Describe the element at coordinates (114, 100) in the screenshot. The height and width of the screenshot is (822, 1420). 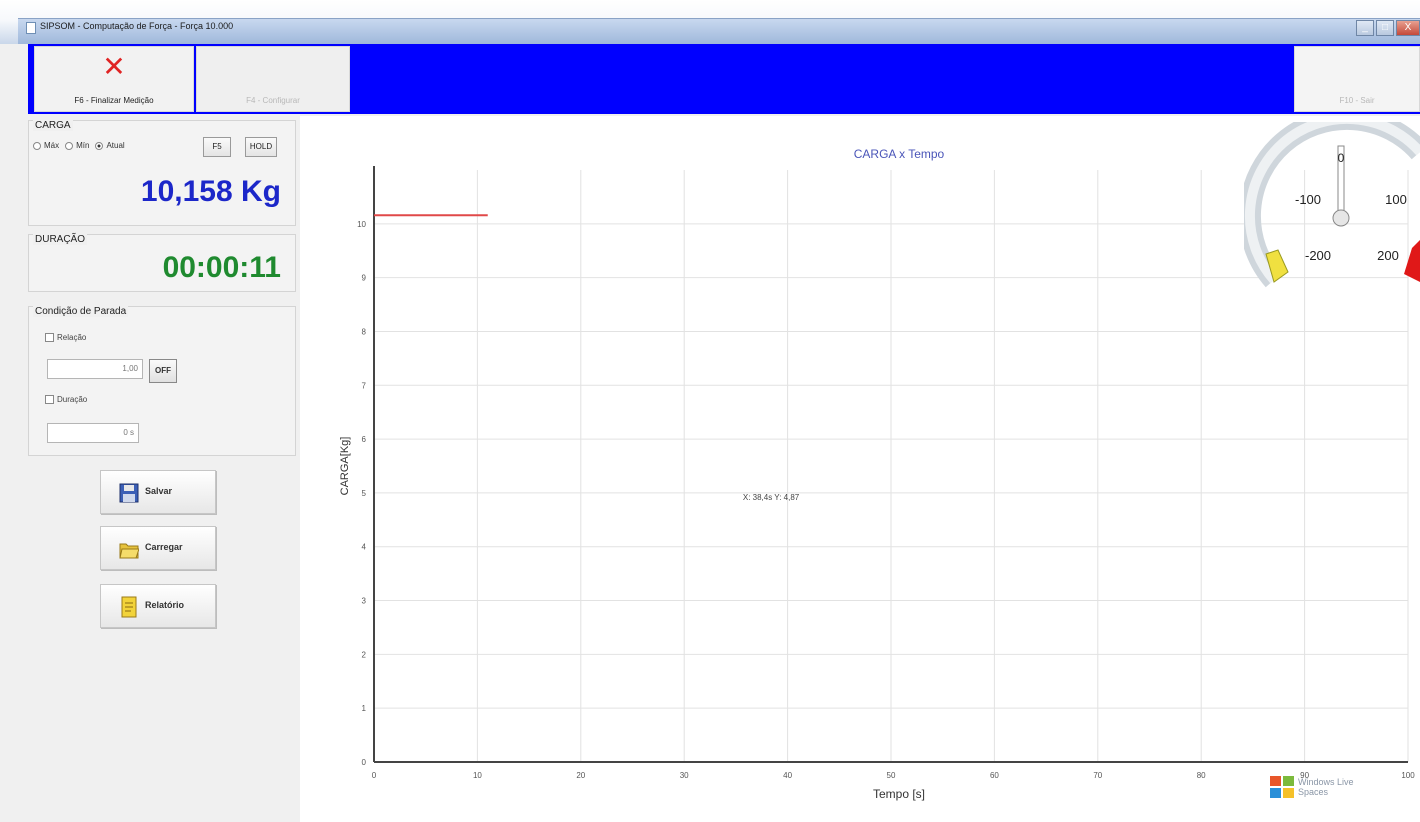
I see `finalize-measurement-label: F6 - Finalizar Medição` at that location.